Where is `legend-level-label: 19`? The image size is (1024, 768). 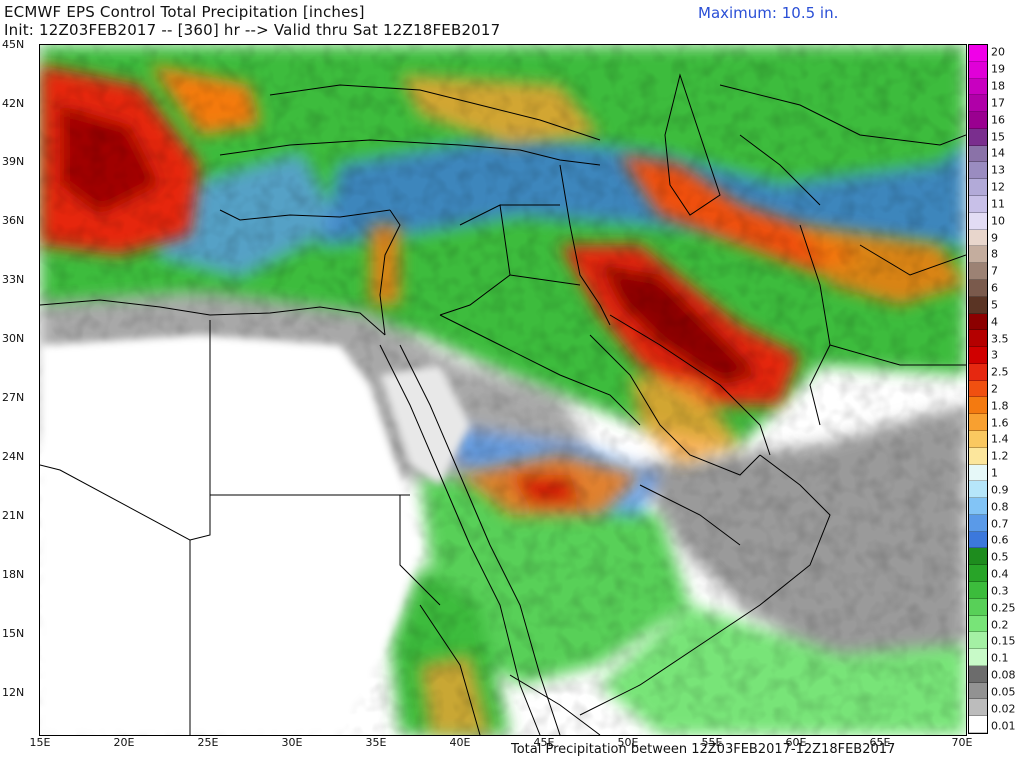 legend-level-label: 19 is located at coordinates (998, 69).